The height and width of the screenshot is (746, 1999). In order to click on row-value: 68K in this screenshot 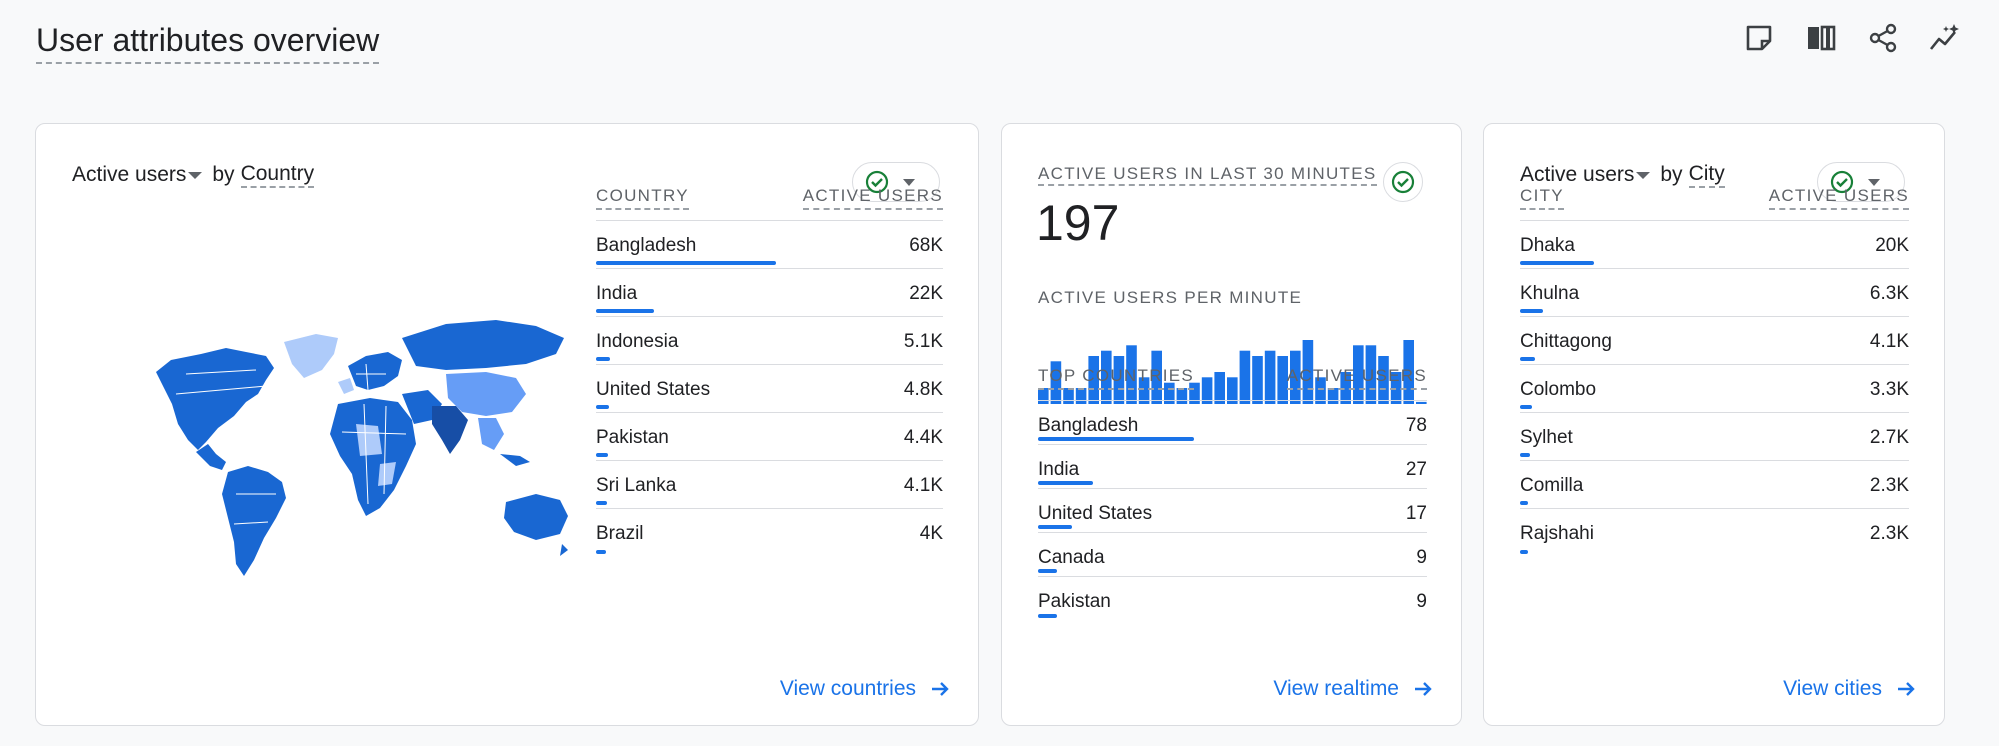, I will do `click(926, 245)`.